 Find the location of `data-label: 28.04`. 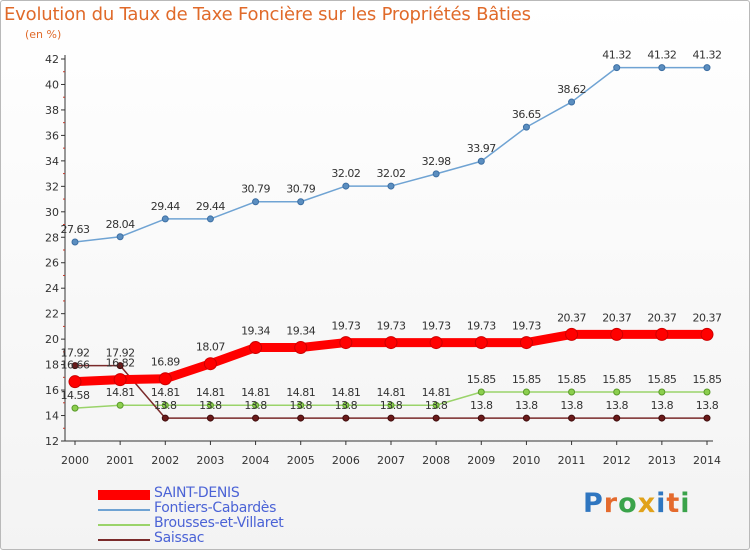

data-label: 28.04 is located at coordinates (120, 224).